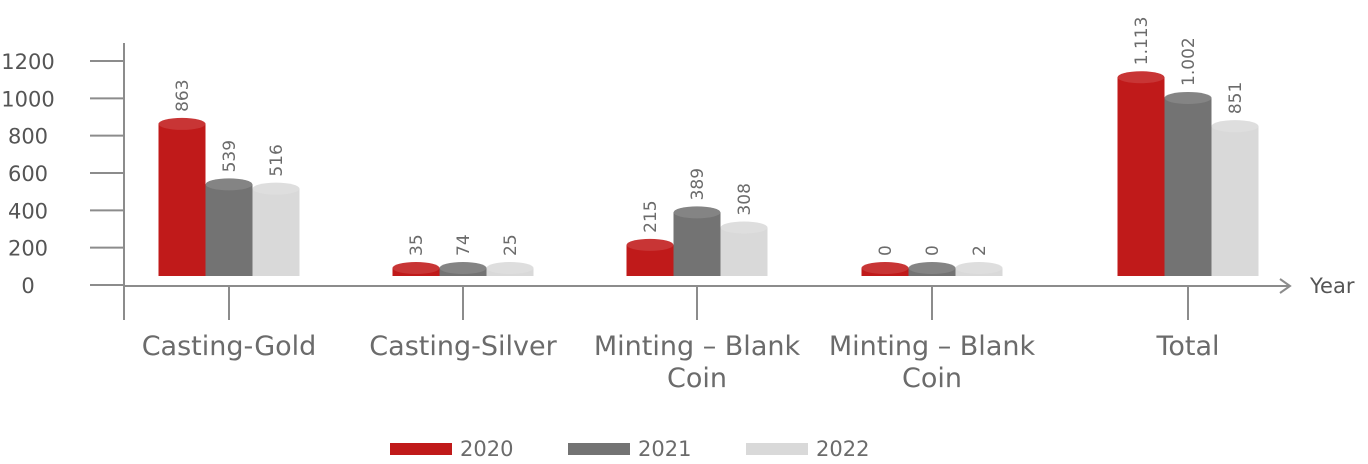 This screenshot has width=1368, height=464. I want to click on x-tick-label: Casting-Gold, so click(229, 346).